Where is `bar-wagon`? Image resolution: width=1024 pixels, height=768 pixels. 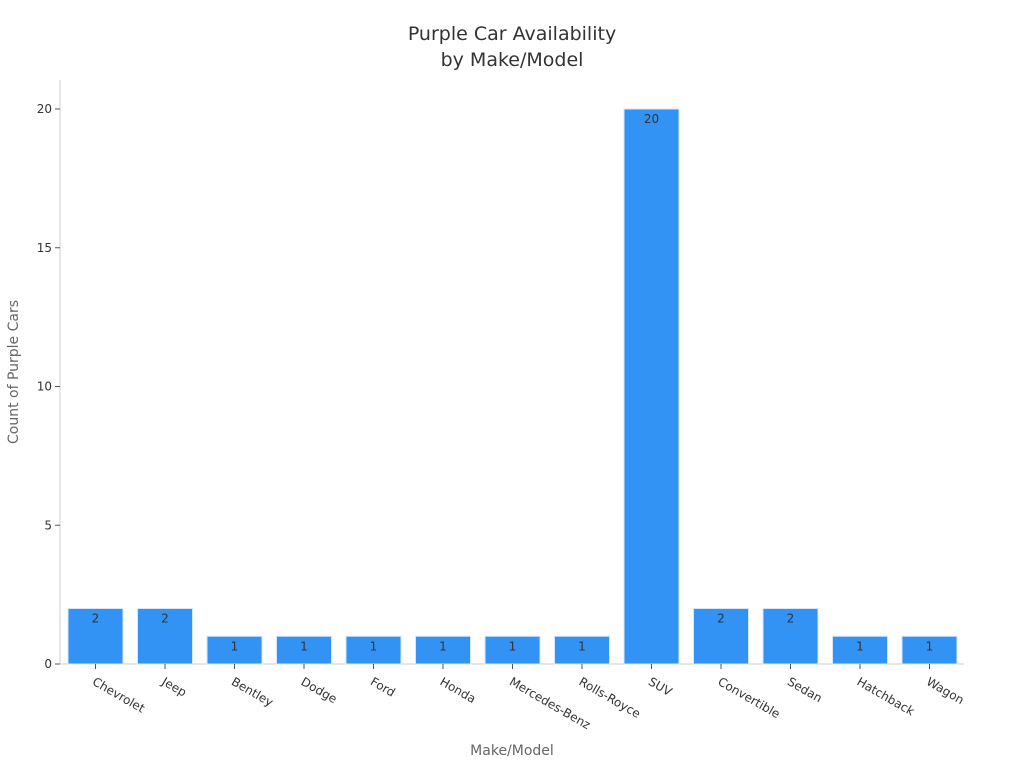
bar-wagon is located at coordinates (929, 650).